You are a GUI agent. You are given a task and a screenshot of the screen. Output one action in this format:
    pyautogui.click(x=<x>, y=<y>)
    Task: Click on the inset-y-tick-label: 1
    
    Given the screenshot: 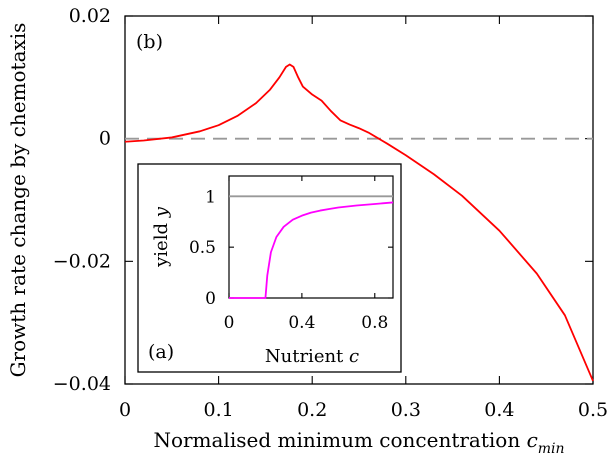 What is the action you would take?
    pyautogui.click(x=210, y=197)
    